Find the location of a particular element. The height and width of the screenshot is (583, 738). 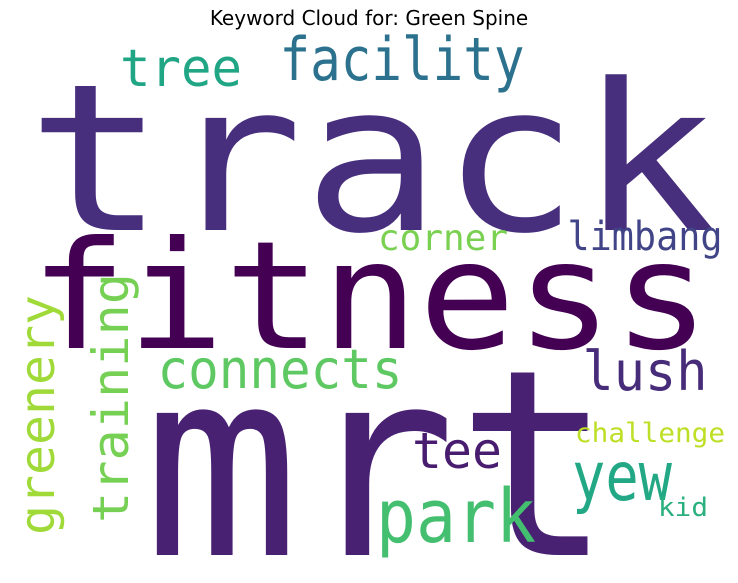

word-kid: kid is located at coordinates (683, 508).